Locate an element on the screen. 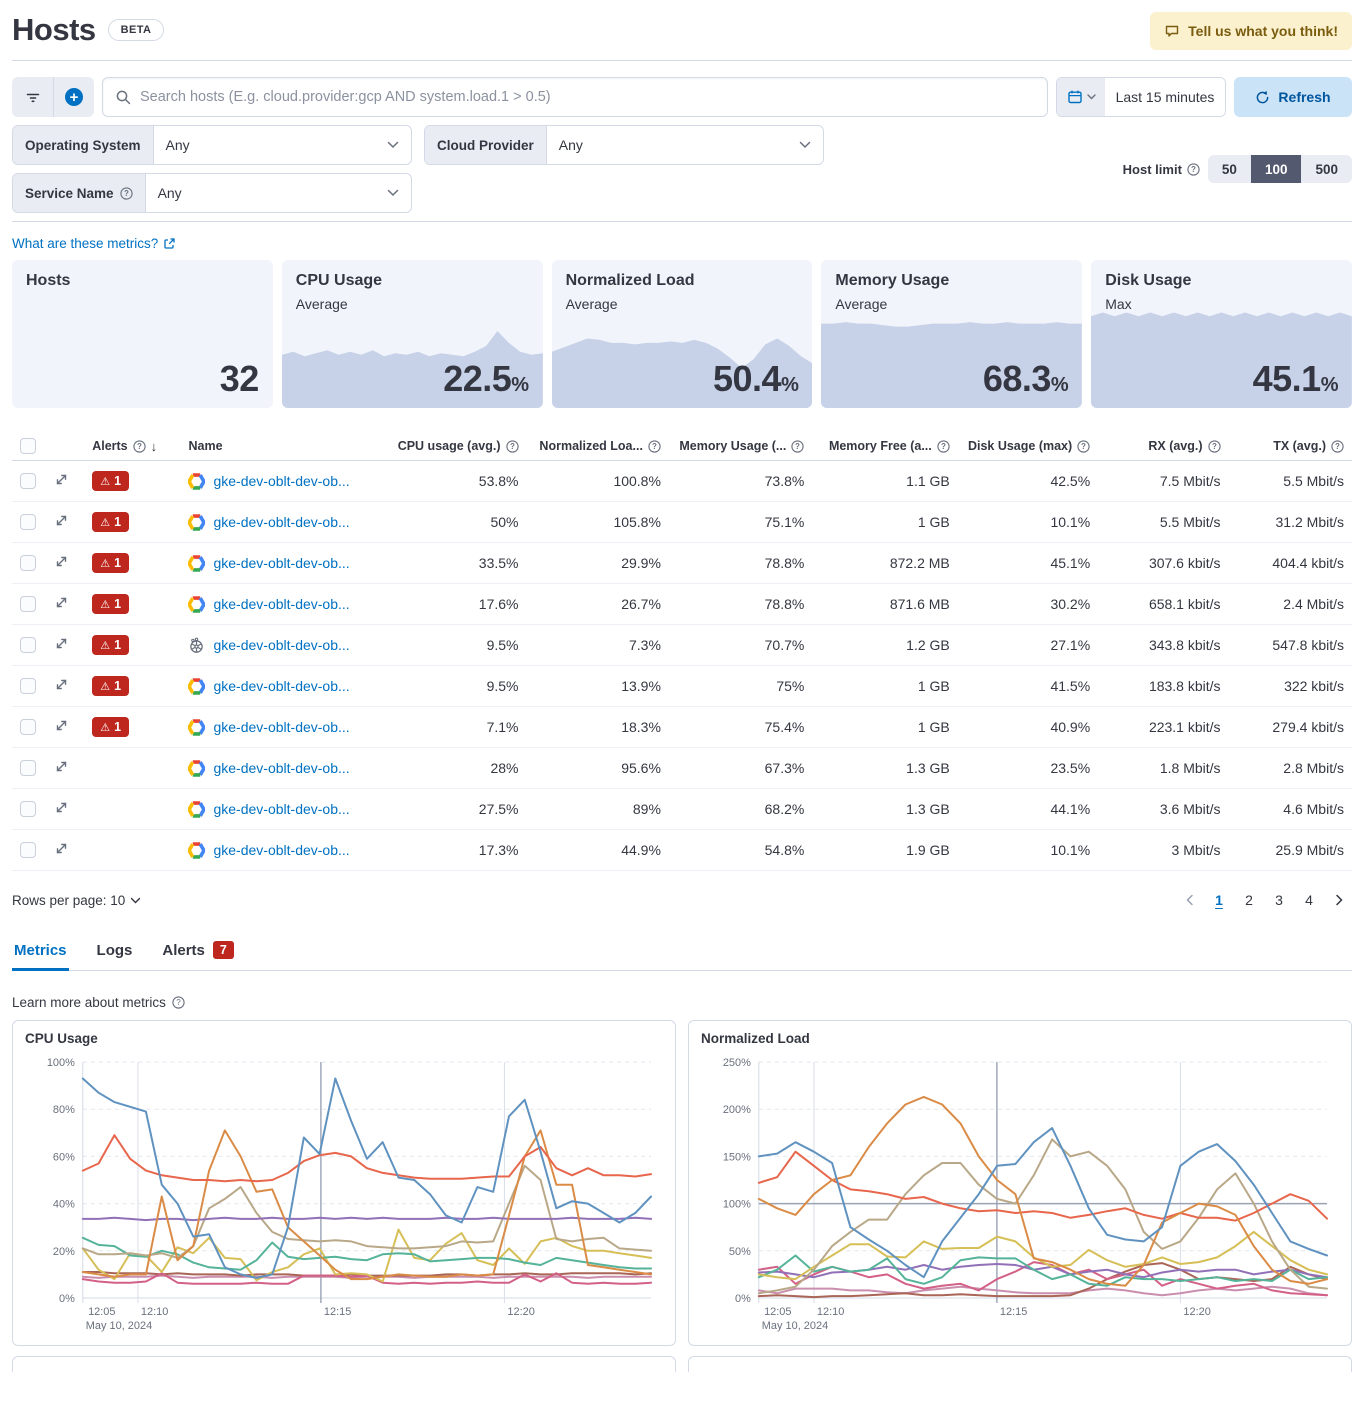 The height and width of the screenshot is (1401, 1364). expand-icon is located at coordinates (61, 766).